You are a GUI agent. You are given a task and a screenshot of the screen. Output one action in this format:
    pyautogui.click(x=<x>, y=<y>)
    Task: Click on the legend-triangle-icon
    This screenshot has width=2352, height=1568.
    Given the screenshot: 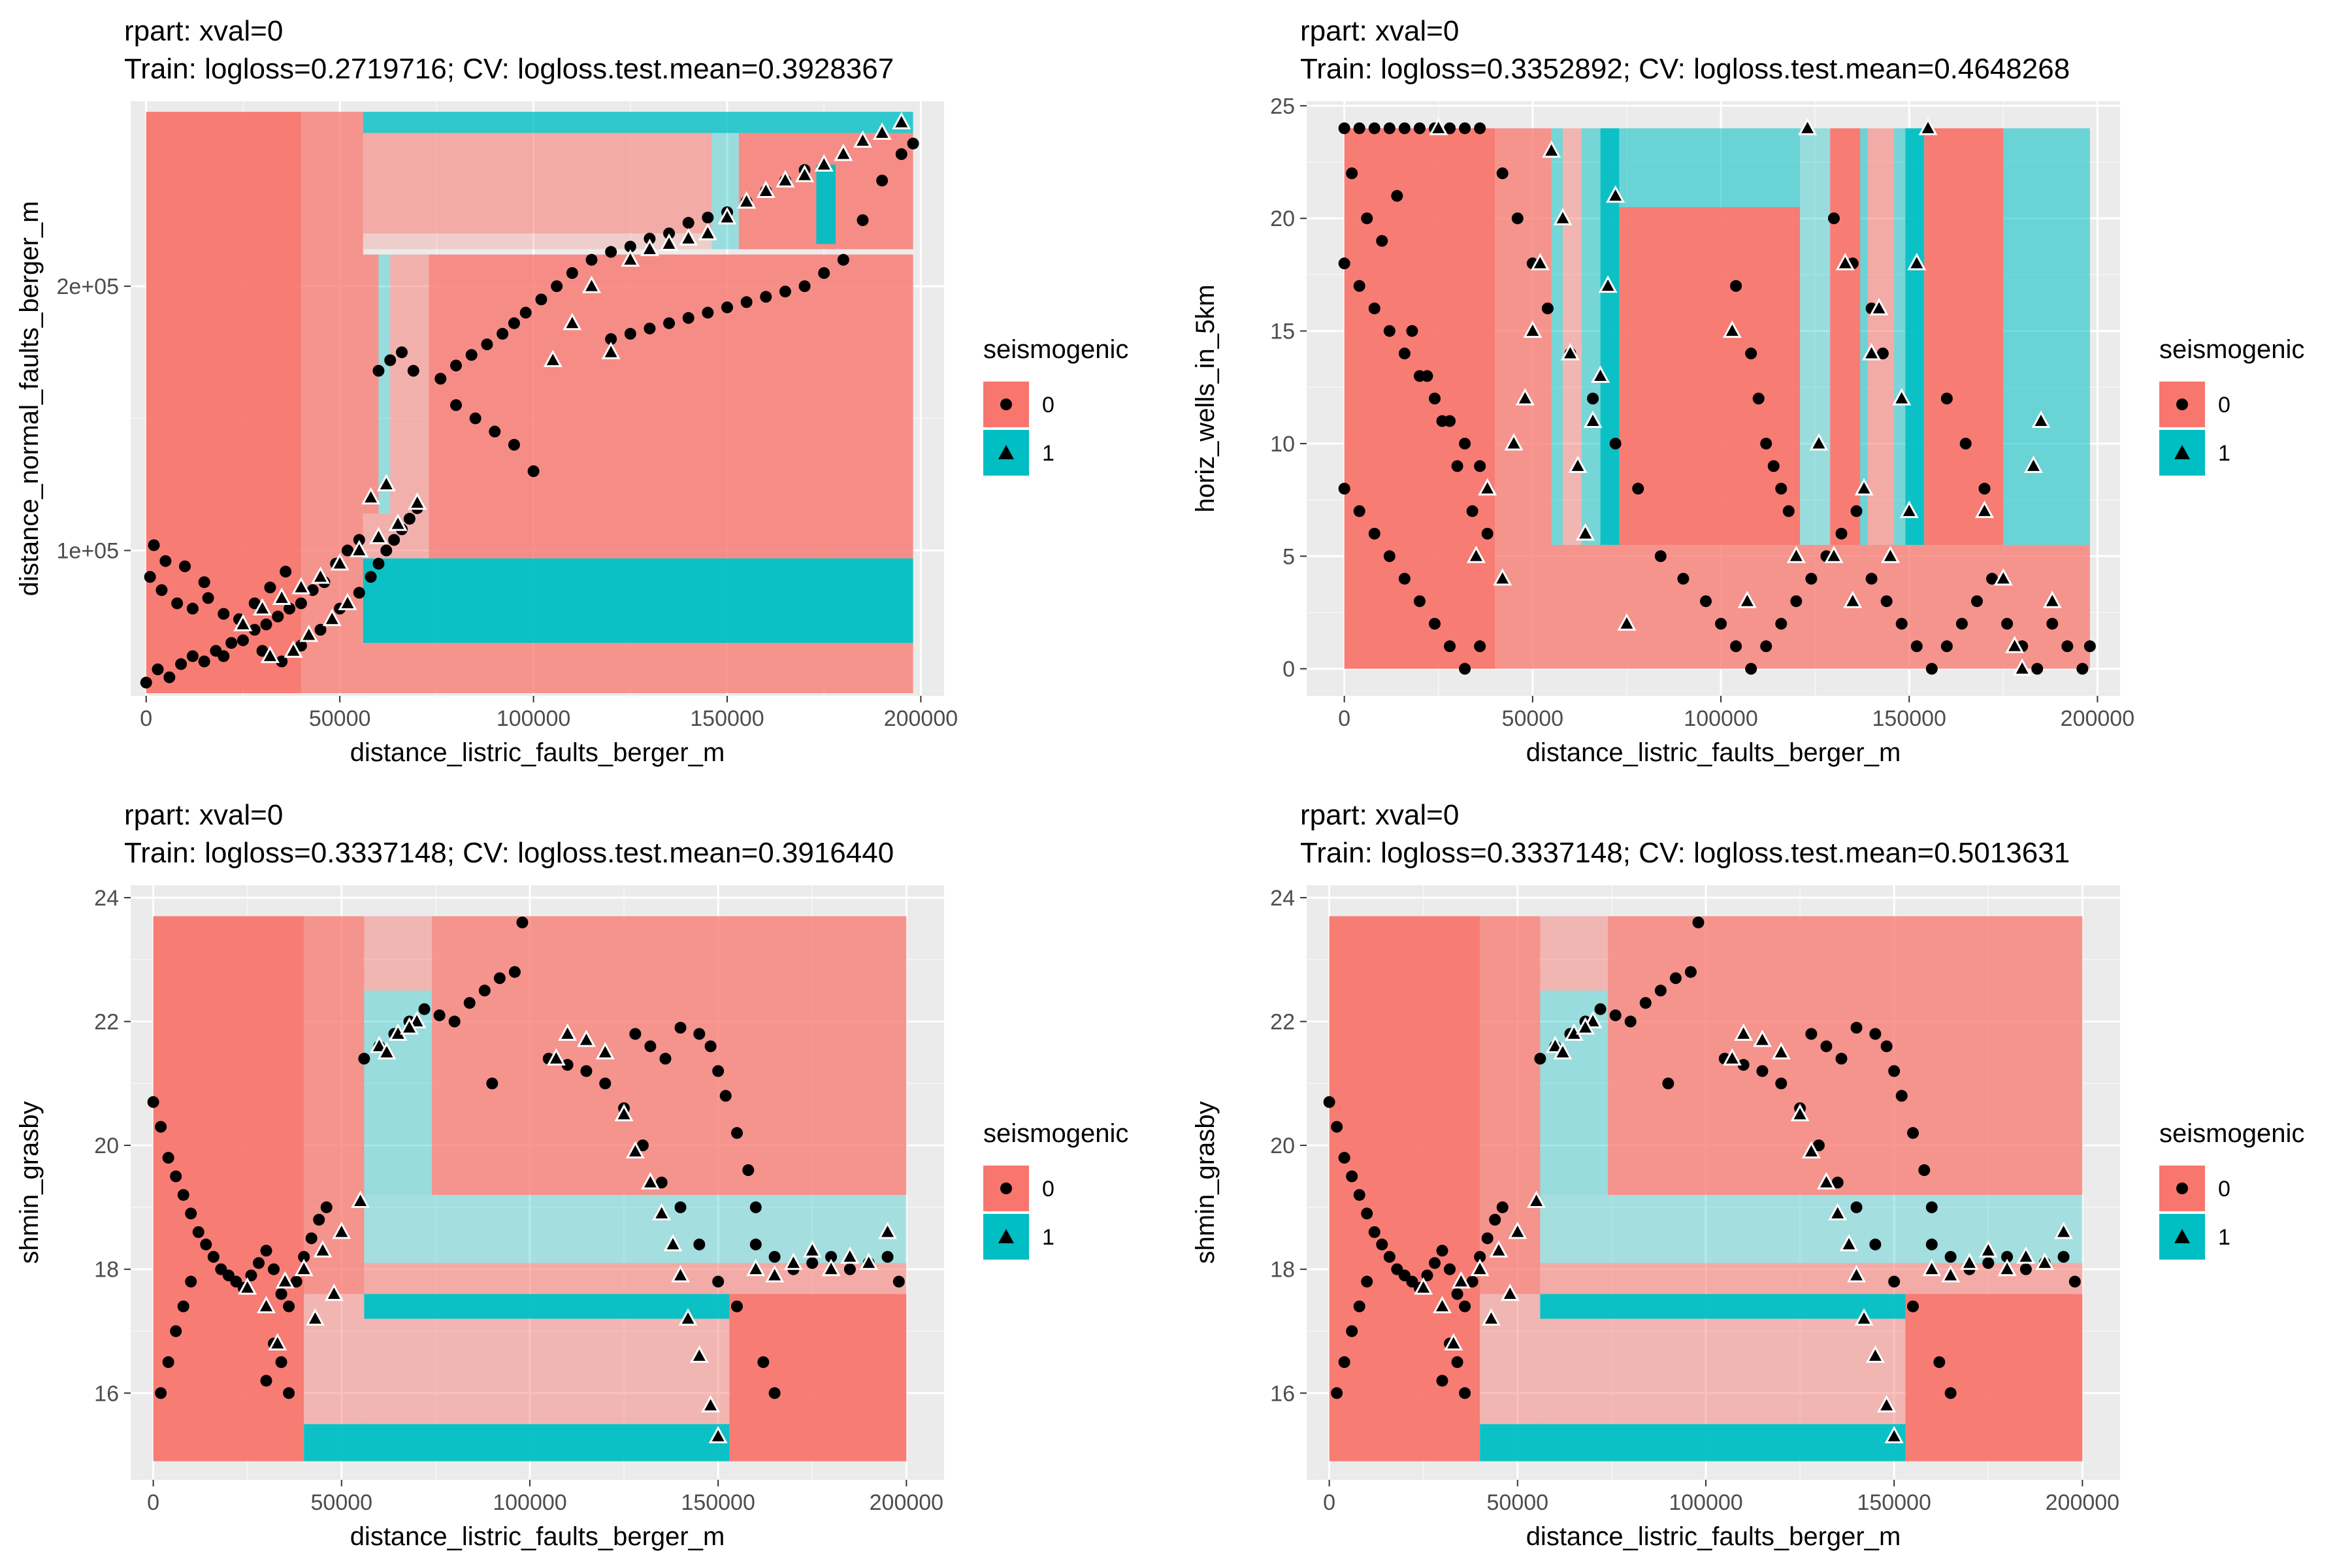 What is the action you would take?
    pyautogui.click(x=1006, y=1236)
    